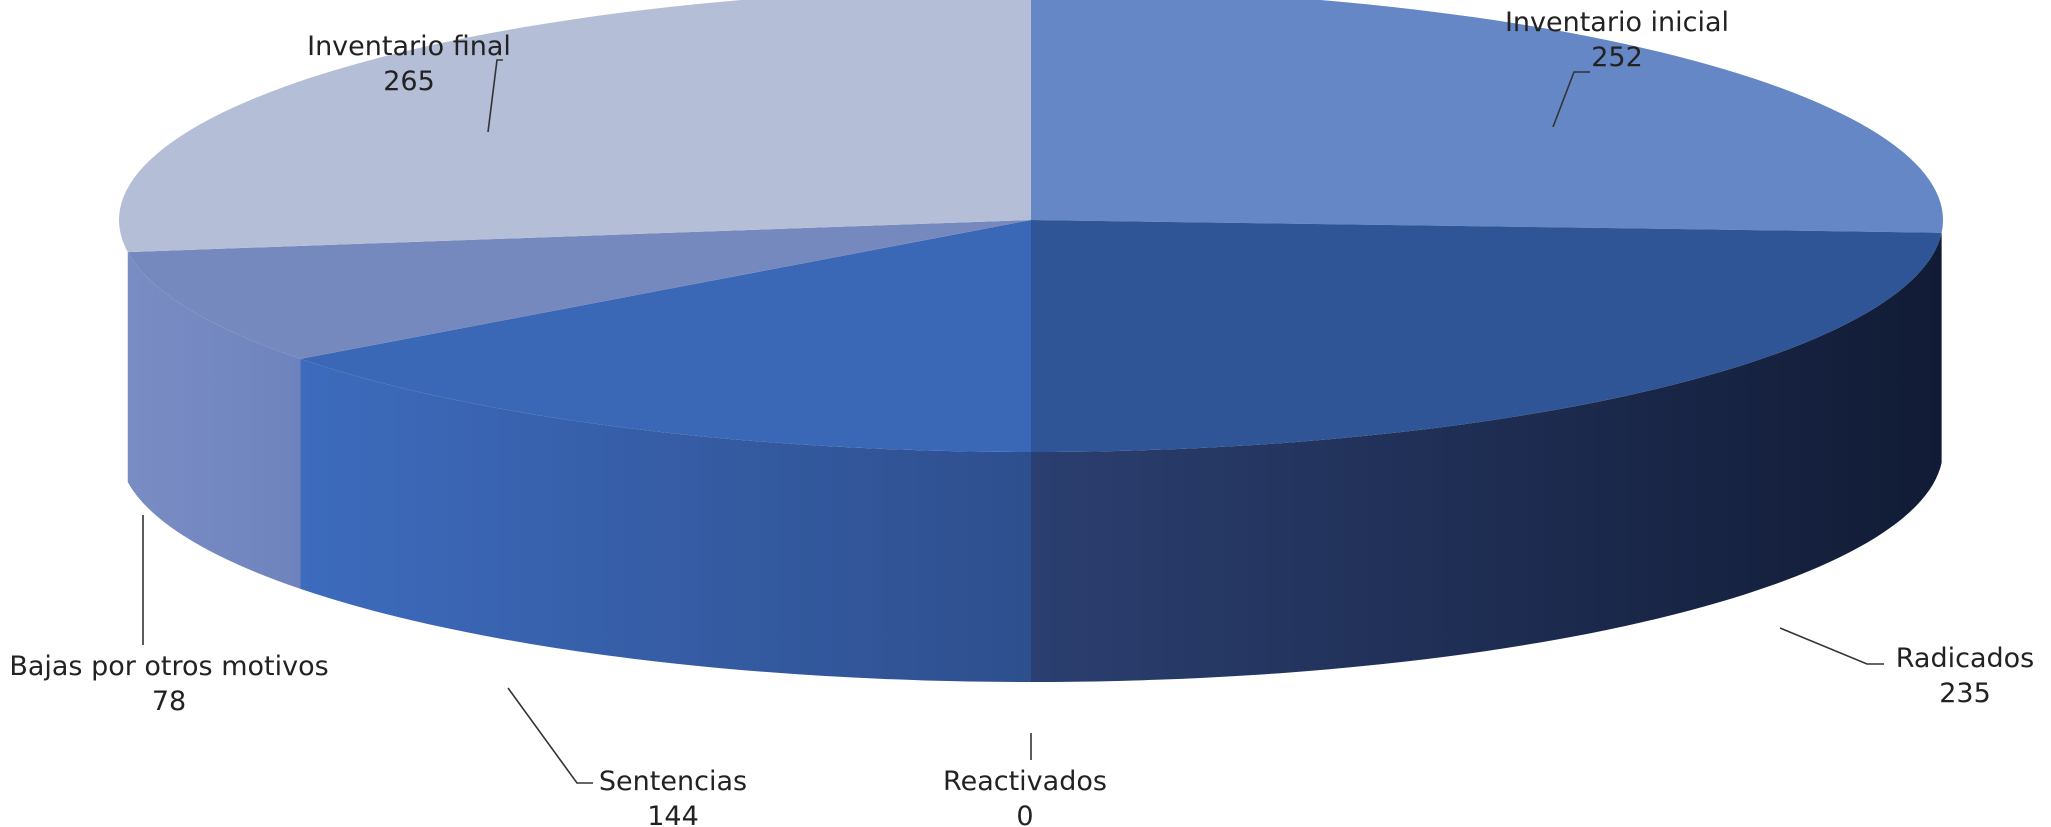 The image size is (2051, 827). I want to click on pie-slice-bajas-por-otros-motivos, so click(579, 289).